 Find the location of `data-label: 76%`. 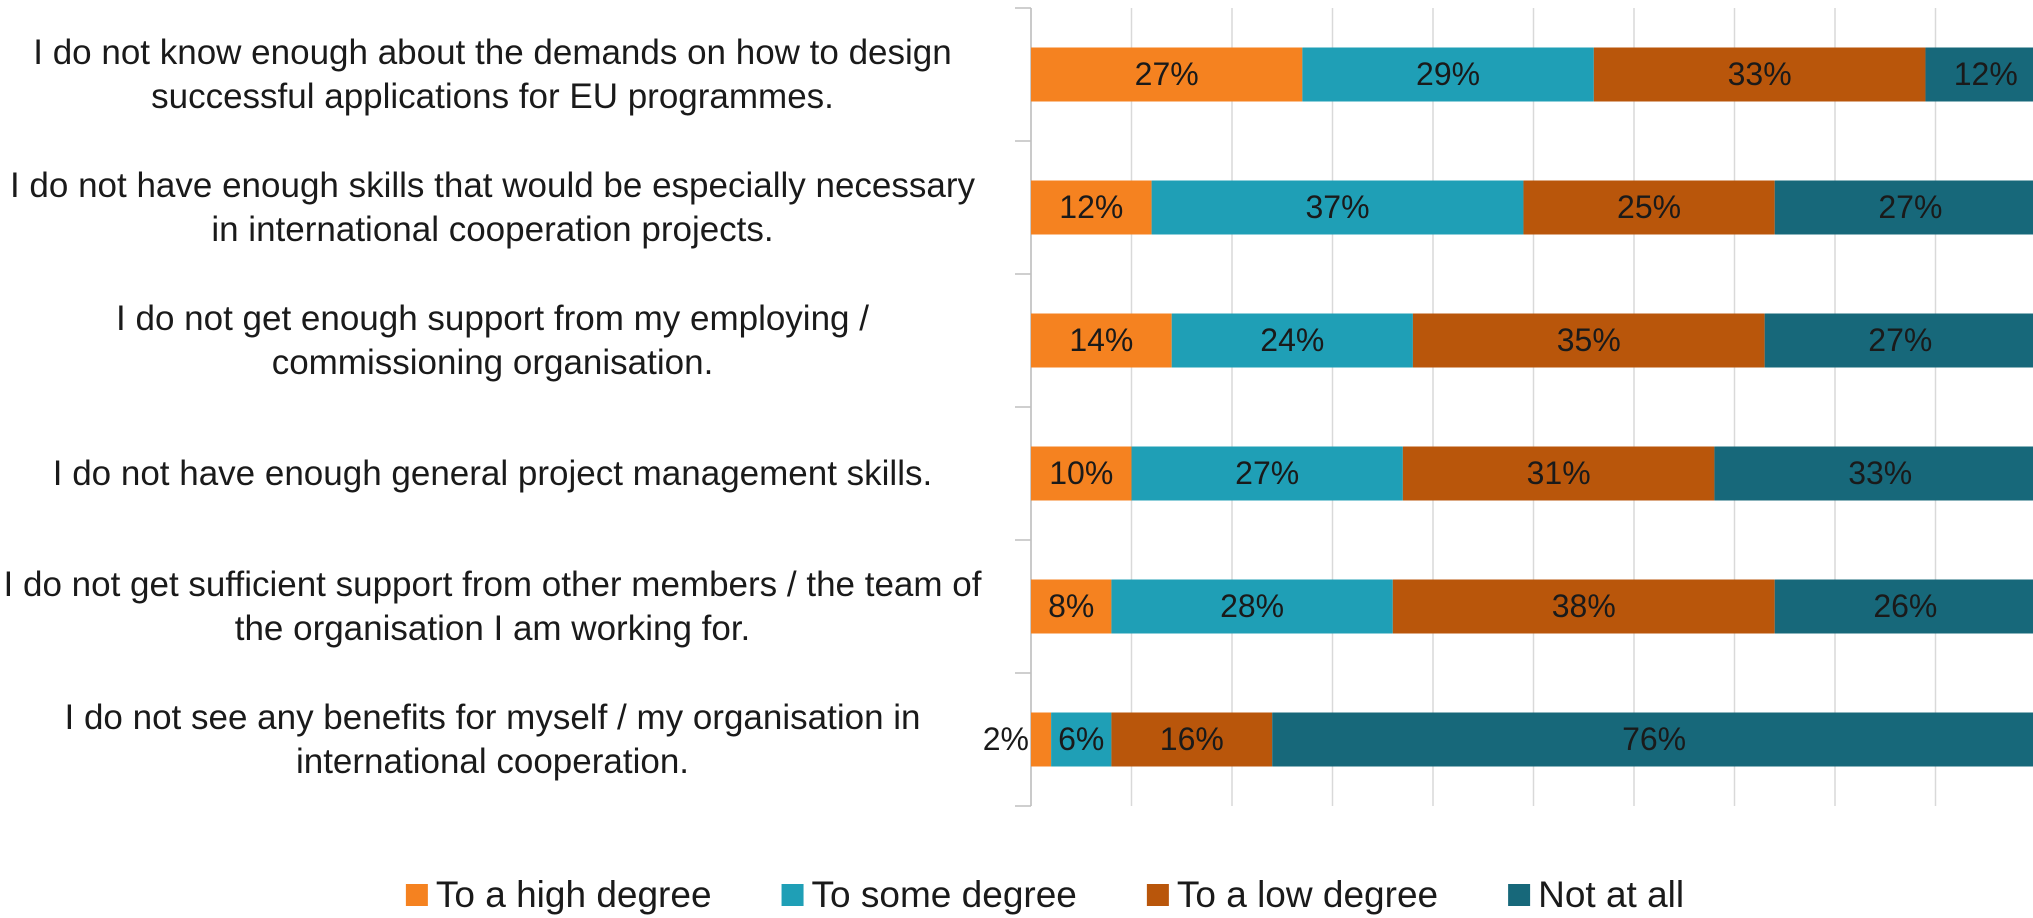

data-label: 76% is located at coordinates (1654, 739).